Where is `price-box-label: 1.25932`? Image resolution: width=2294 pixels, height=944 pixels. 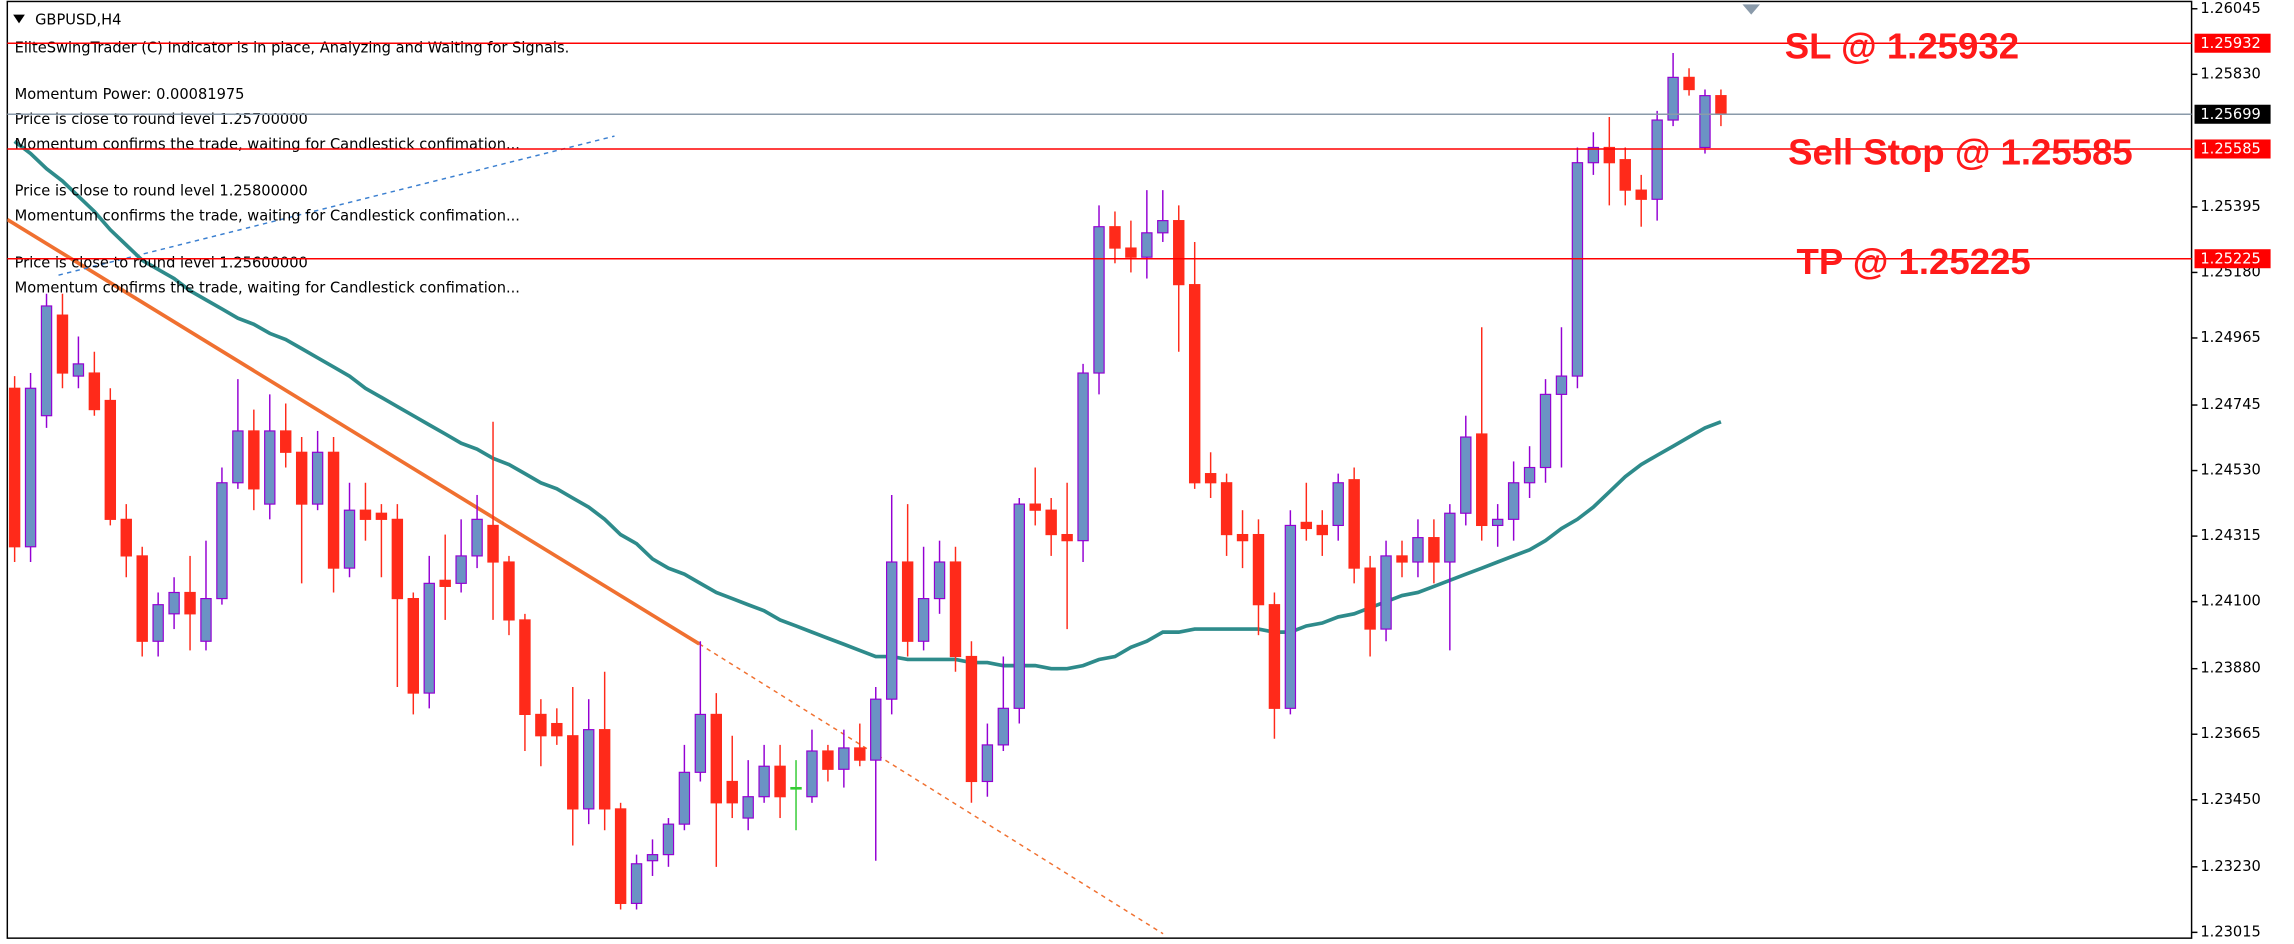
price-box-label: 1.25932 is located at coordinates (2230, 43).